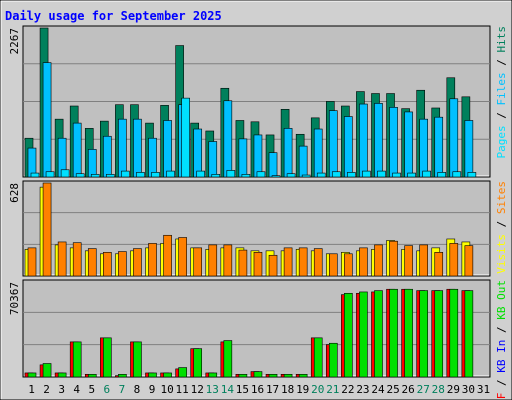  What do you see at coordinates (46, 389) in the screenshot?
I see `day-label-2: 2` at bounding box center [46, 389].